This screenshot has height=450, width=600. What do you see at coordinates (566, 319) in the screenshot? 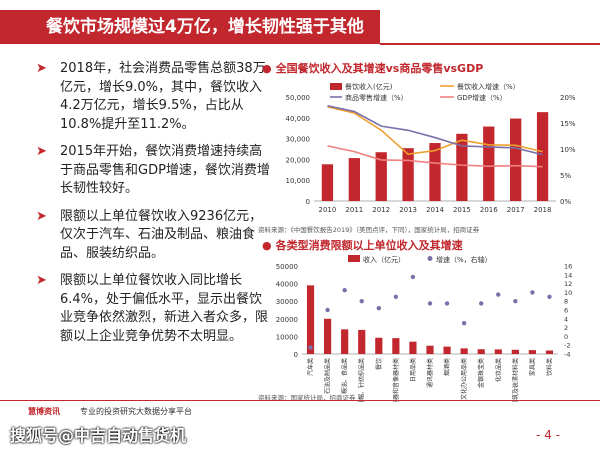
I see `y-tick-right: 4` at bounding box center [566, 319].